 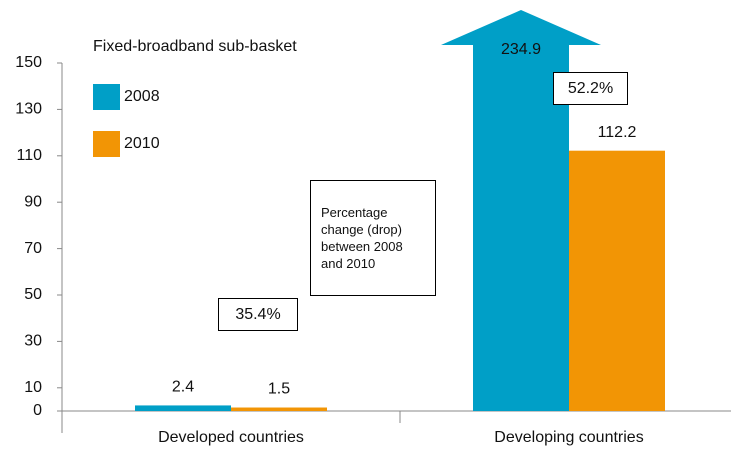 What do you see at coordinates (279, 389) in the screenshot?
I see `value-label: 1.5` at bounding box center [279, 389].